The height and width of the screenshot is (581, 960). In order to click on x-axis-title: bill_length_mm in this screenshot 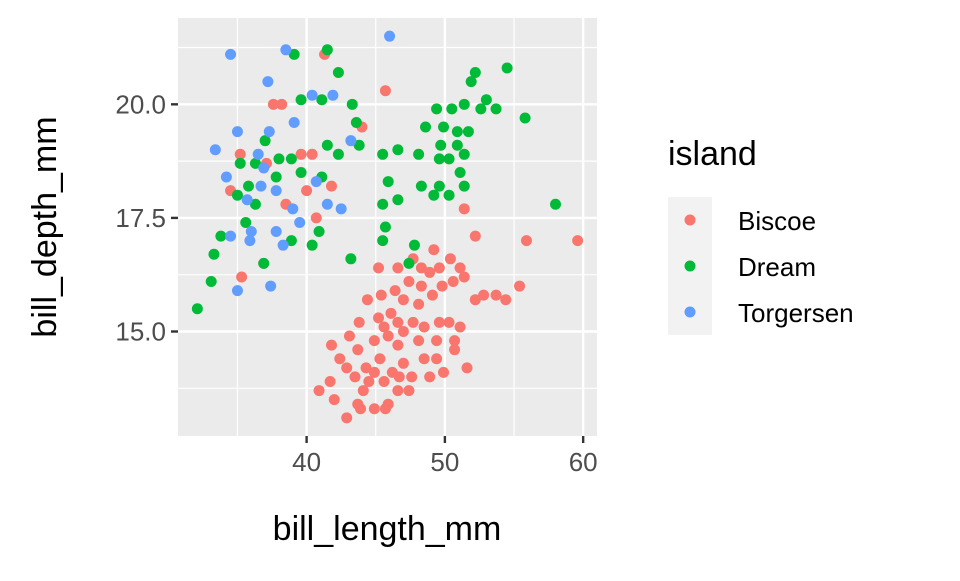, I will do `click(387, 529)`.